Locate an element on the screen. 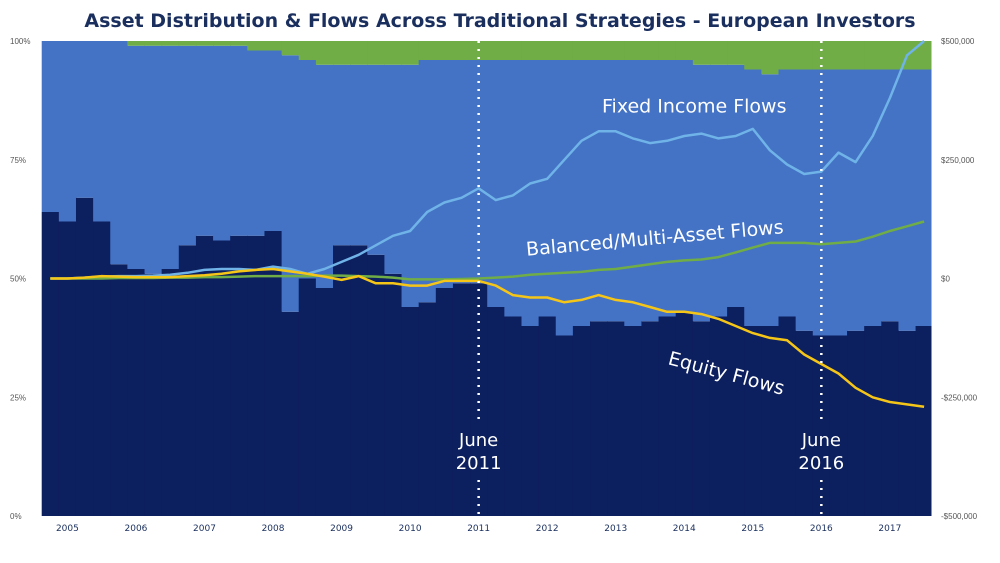  event-label-year: 2016 is located at coordinates (821, 463).